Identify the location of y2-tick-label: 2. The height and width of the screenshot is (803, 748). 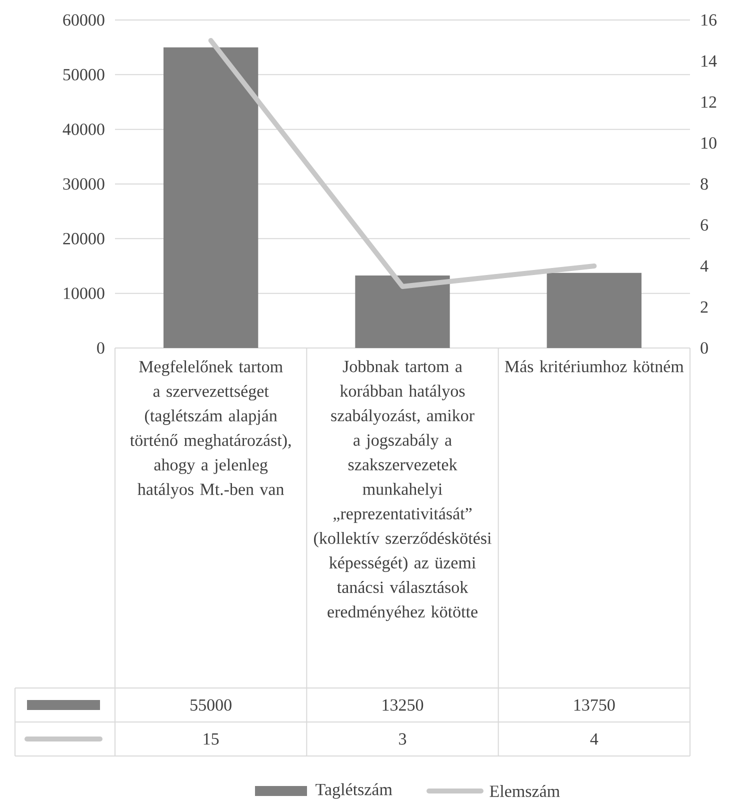
(704, 307).